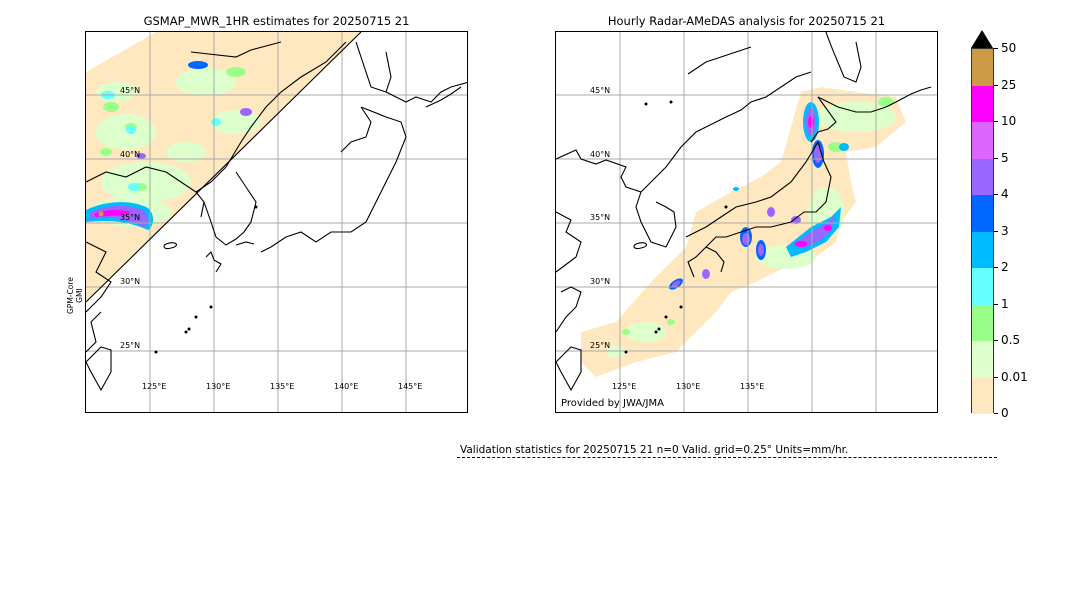  What do you see at coordinates (218, 386) in the screenshot?
I see `left-lon-tick-130: 130°E` at bounding box center [218, 386].